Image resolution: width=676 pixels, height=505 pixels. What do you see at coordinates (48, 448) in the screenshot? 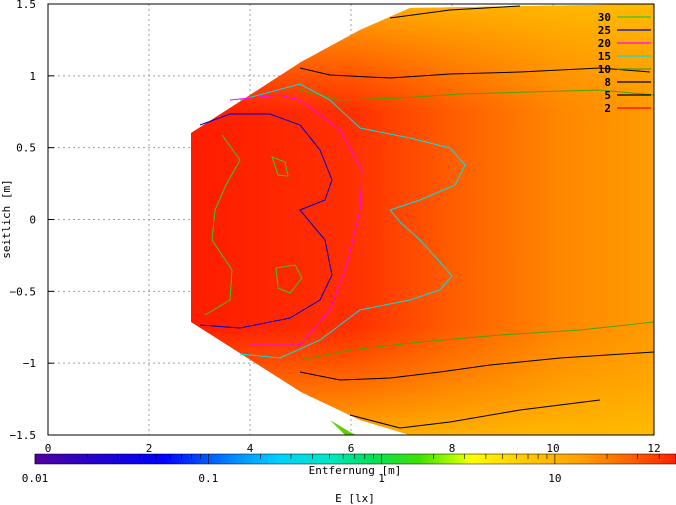
I see `x-tick-label: 0` at bounding box center [48, 448].